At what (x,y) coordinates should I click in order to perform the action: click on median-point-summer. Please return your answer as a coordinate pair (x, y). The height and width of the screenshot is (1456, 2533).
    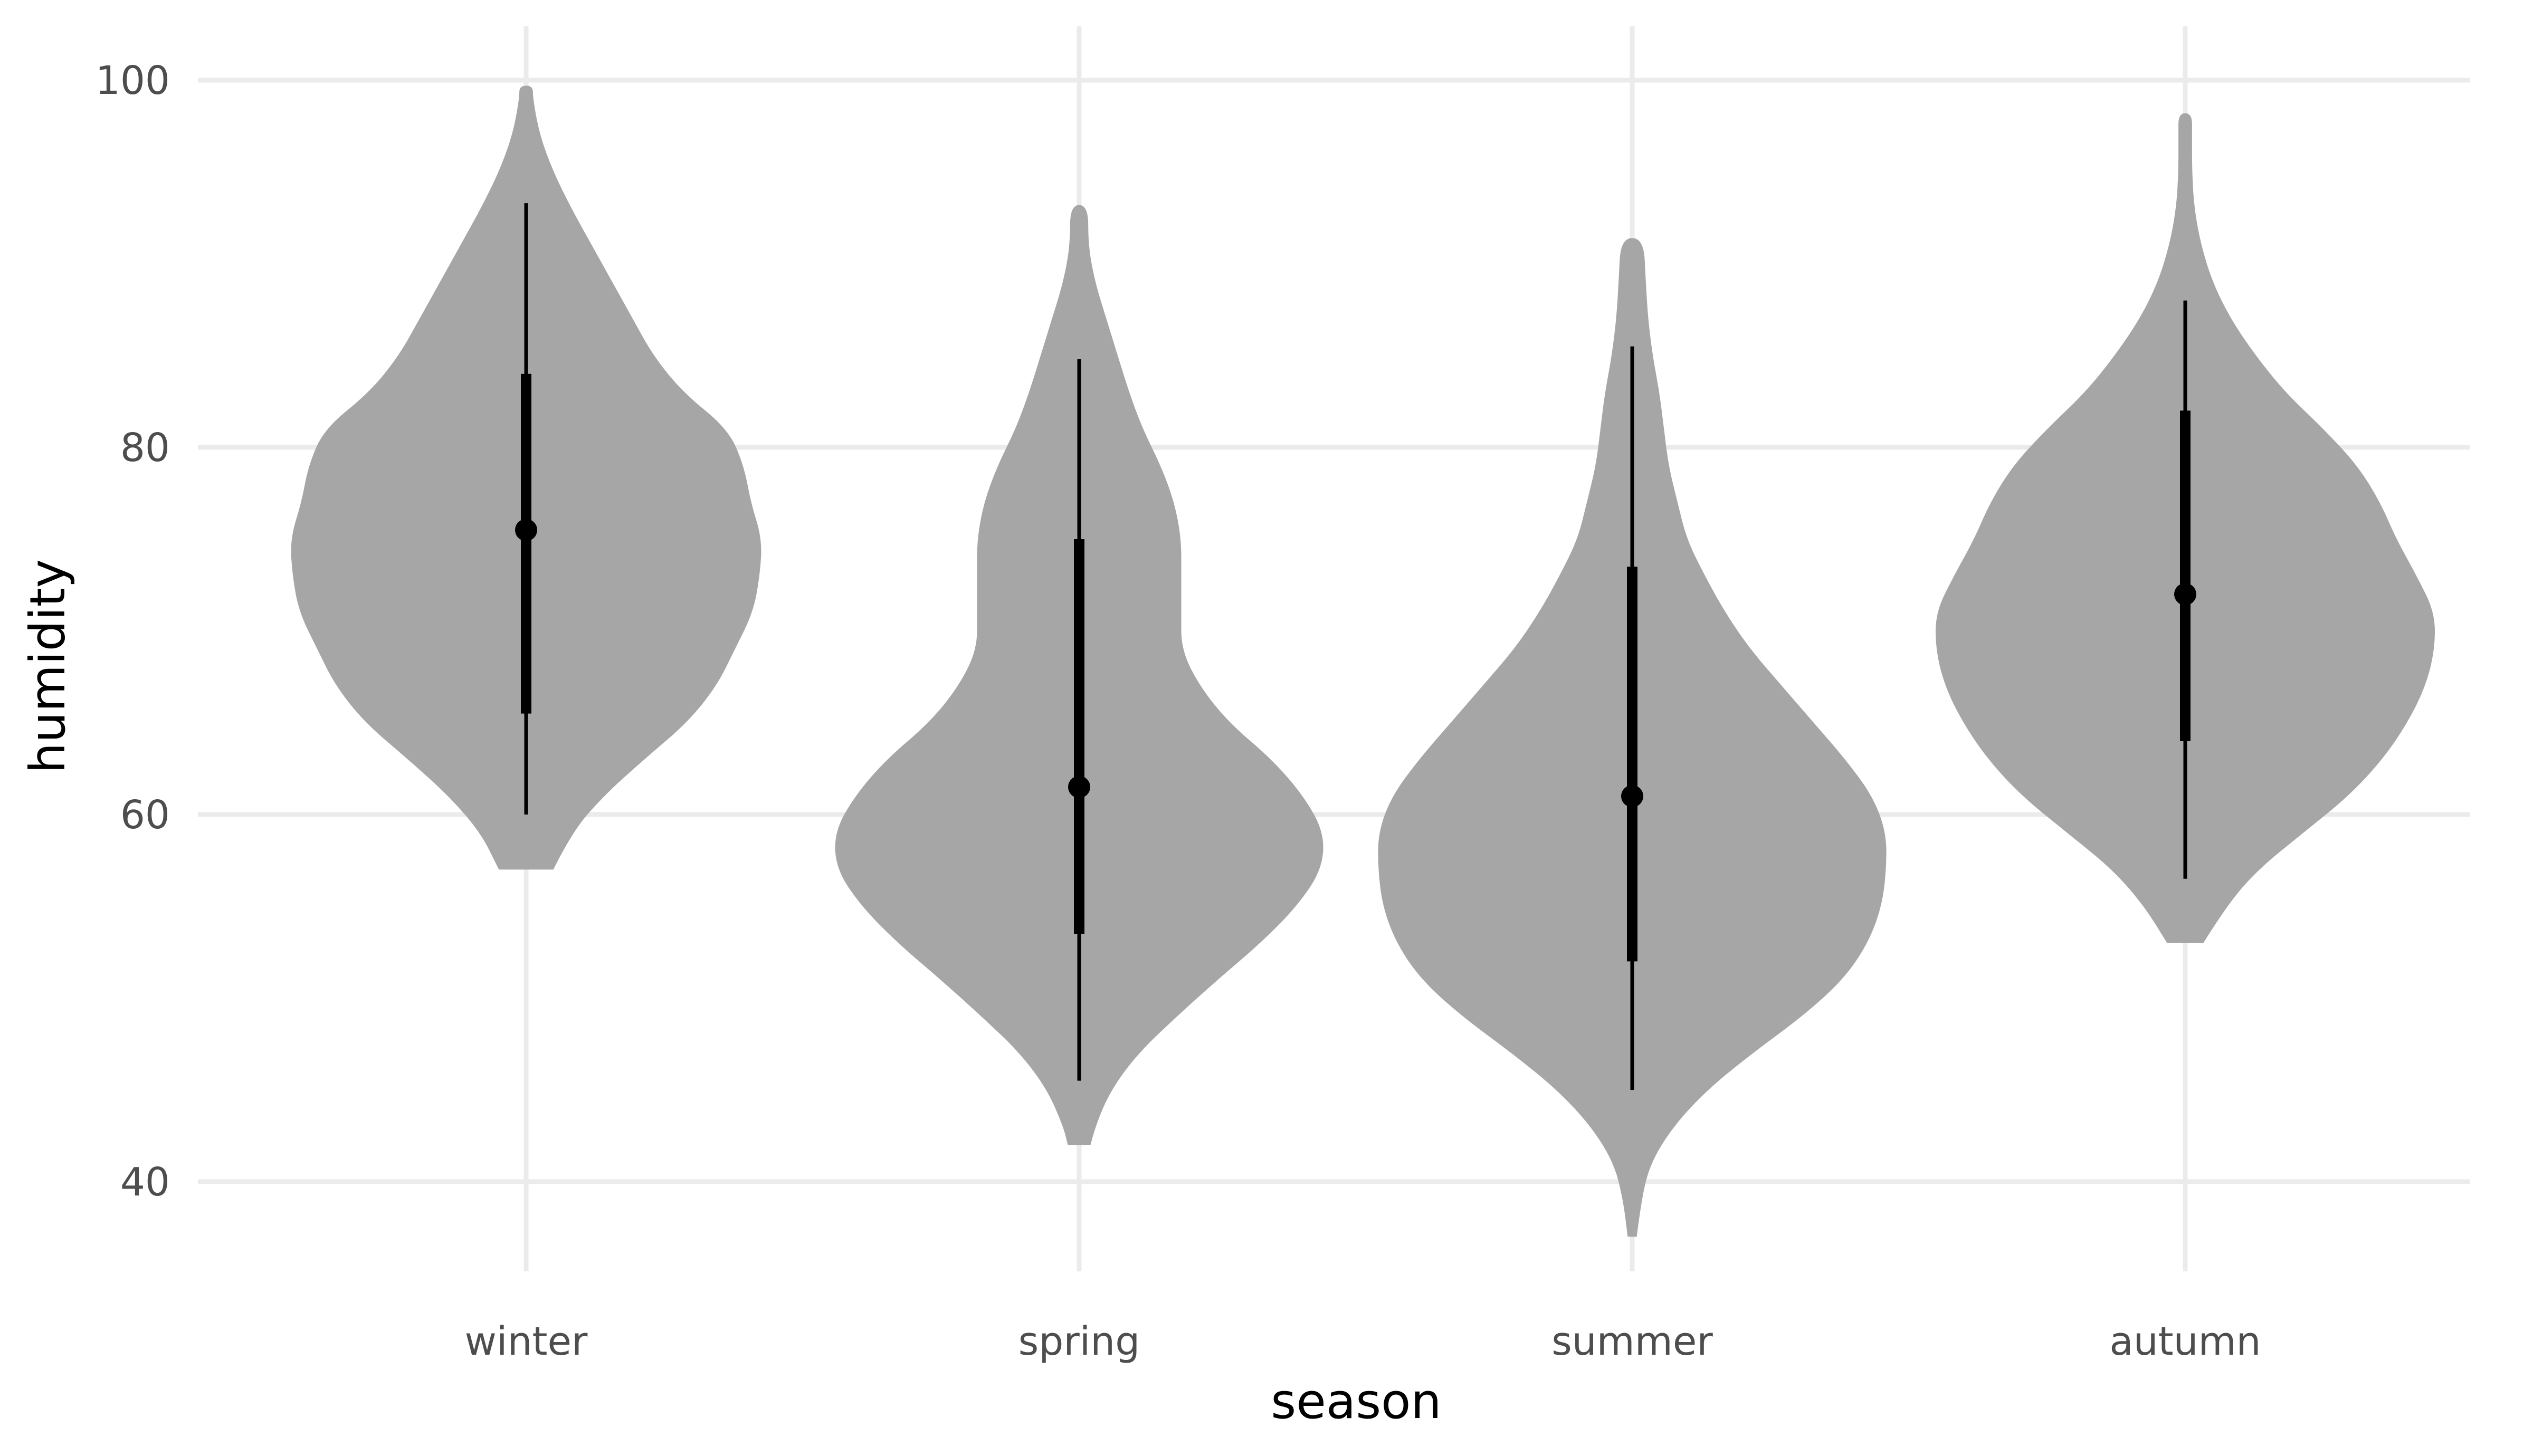
    Looking at the image, I should click on (1632, 796).